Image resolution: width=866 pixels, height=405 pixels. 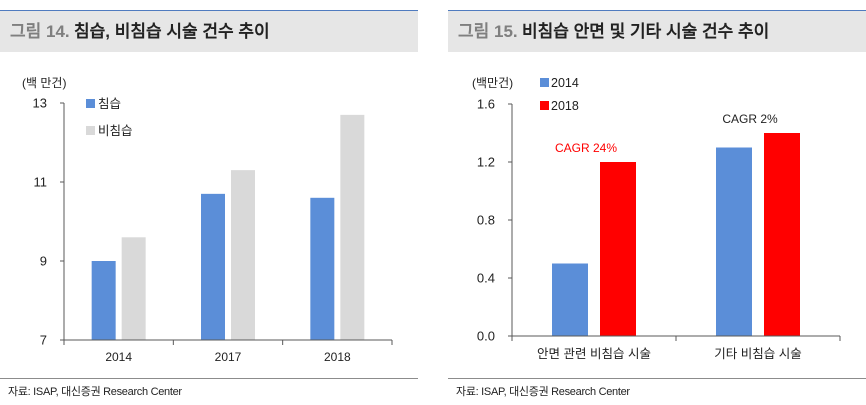 I want to click on x-tick-label: 2014, so click(x=118, y=357).